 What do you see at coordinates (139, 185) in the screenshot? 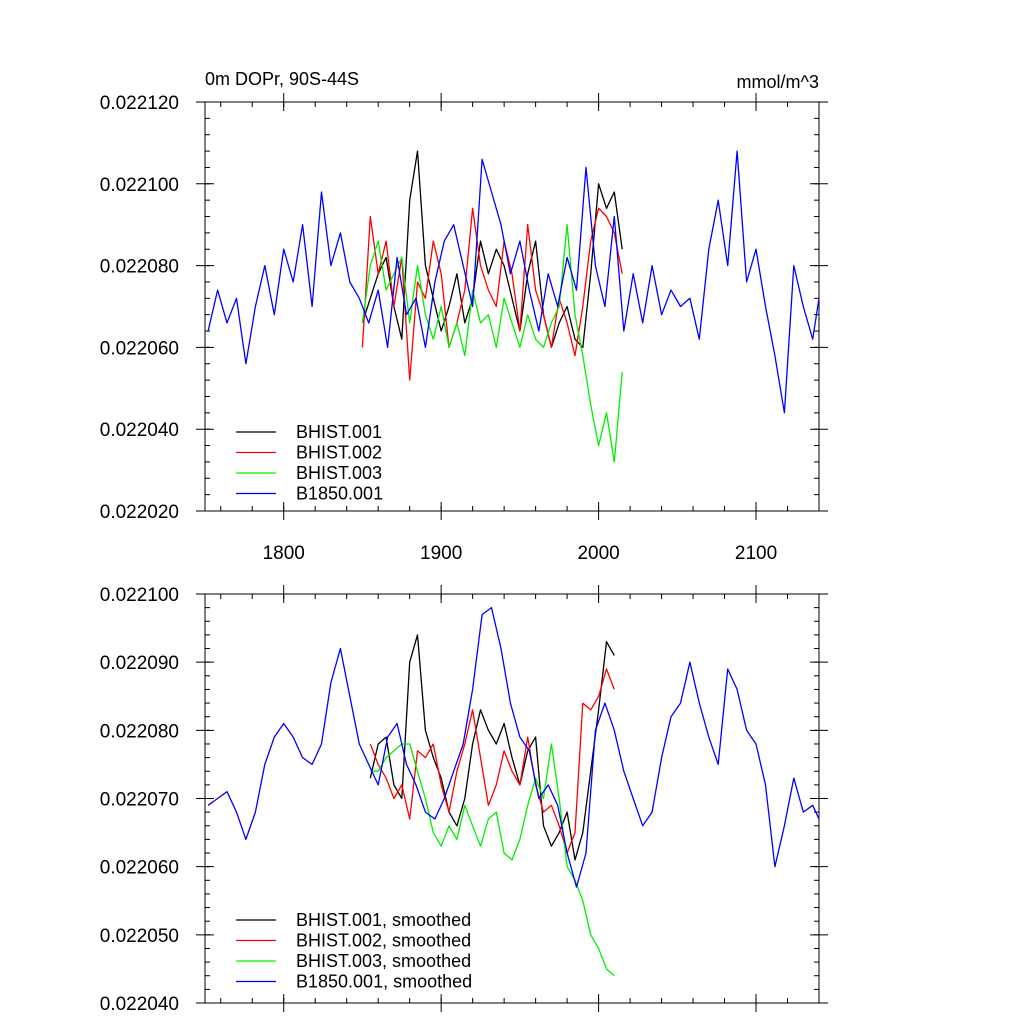
I see `top-y-tick-label: 0.022100` at bounding box center [139, 185].